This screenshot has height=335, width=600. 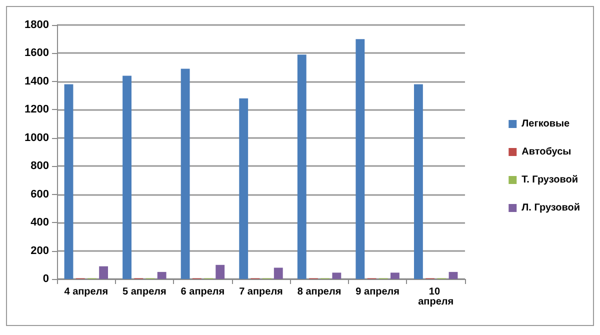 What do you see at coordinates (36, 25) in the screenshot?
I see `y-tick-label: 1800` at bounding box center [36, 25].